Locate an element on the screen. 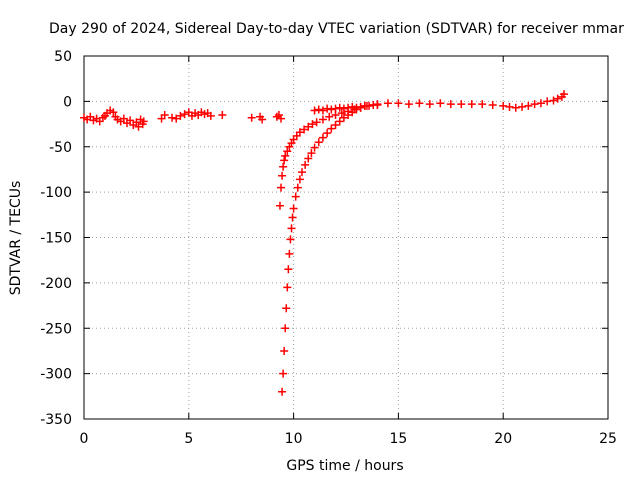 Image resolution: width=640 pixels, height=480 pixels. x-tick-label: 20 is located at coordinates (503, 439).